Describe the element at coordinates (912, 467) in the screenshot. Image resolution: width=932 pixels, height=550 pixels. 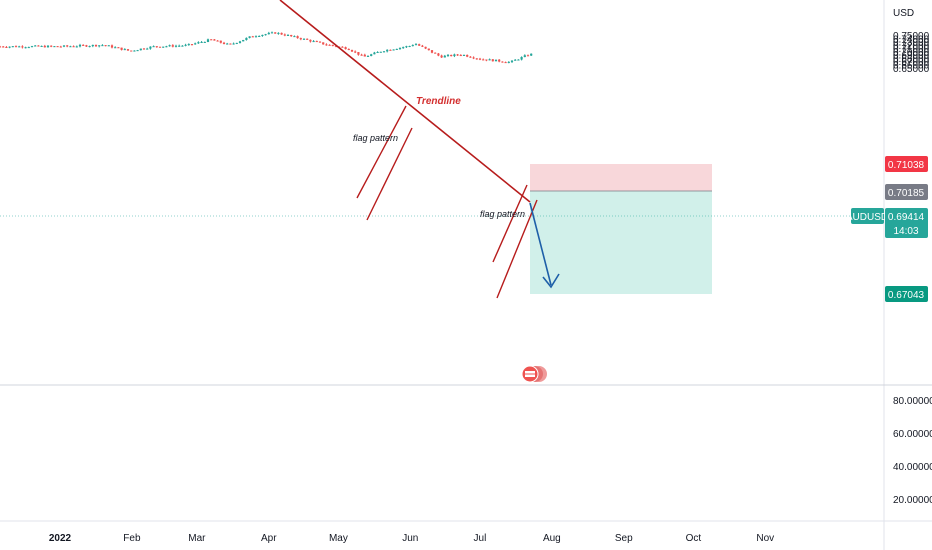
I see `oscillator-tick-label: 40.00000` at that location.